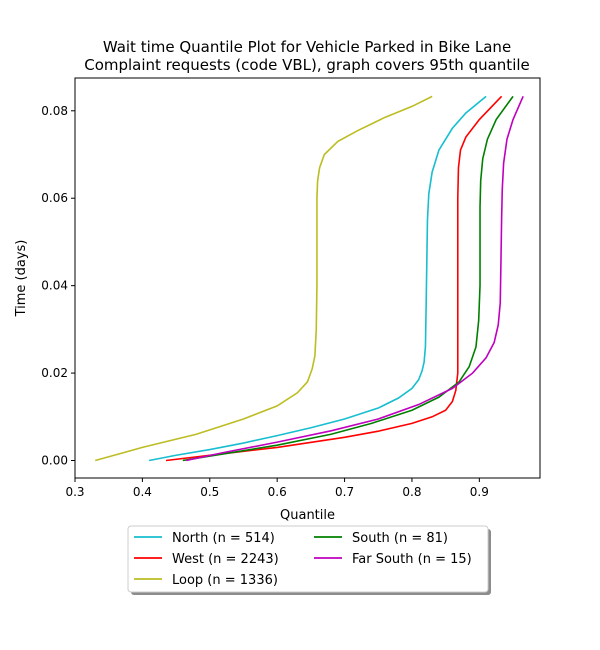 The height and width of the screenshot is (650, 600). What do you see at coordinates (209, 492) in the screenshot?
I see `x-tick-label: 0.5` at bounding box center [209, 492].